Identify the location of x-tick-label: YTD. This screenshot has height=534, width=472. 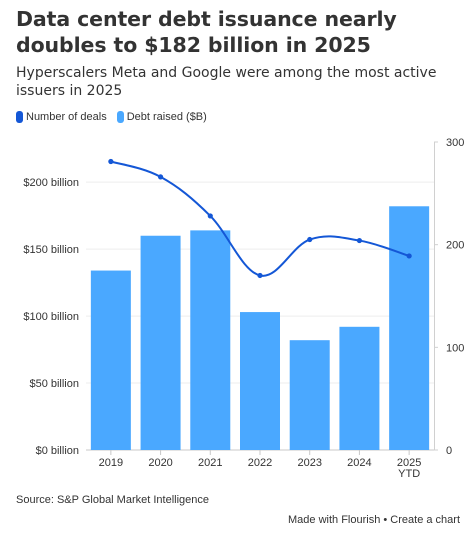
(409, 474).